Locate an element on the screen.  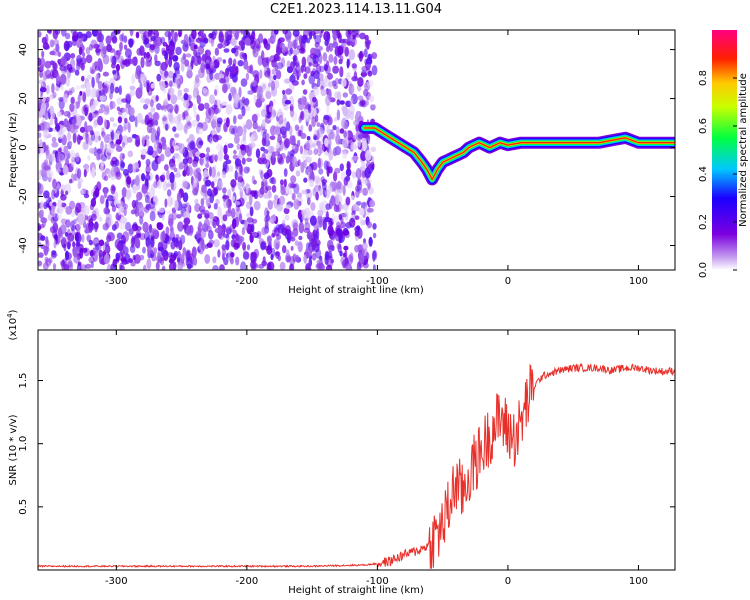
snr-x-tick-label: -100 is located at coordinates (377, 581).